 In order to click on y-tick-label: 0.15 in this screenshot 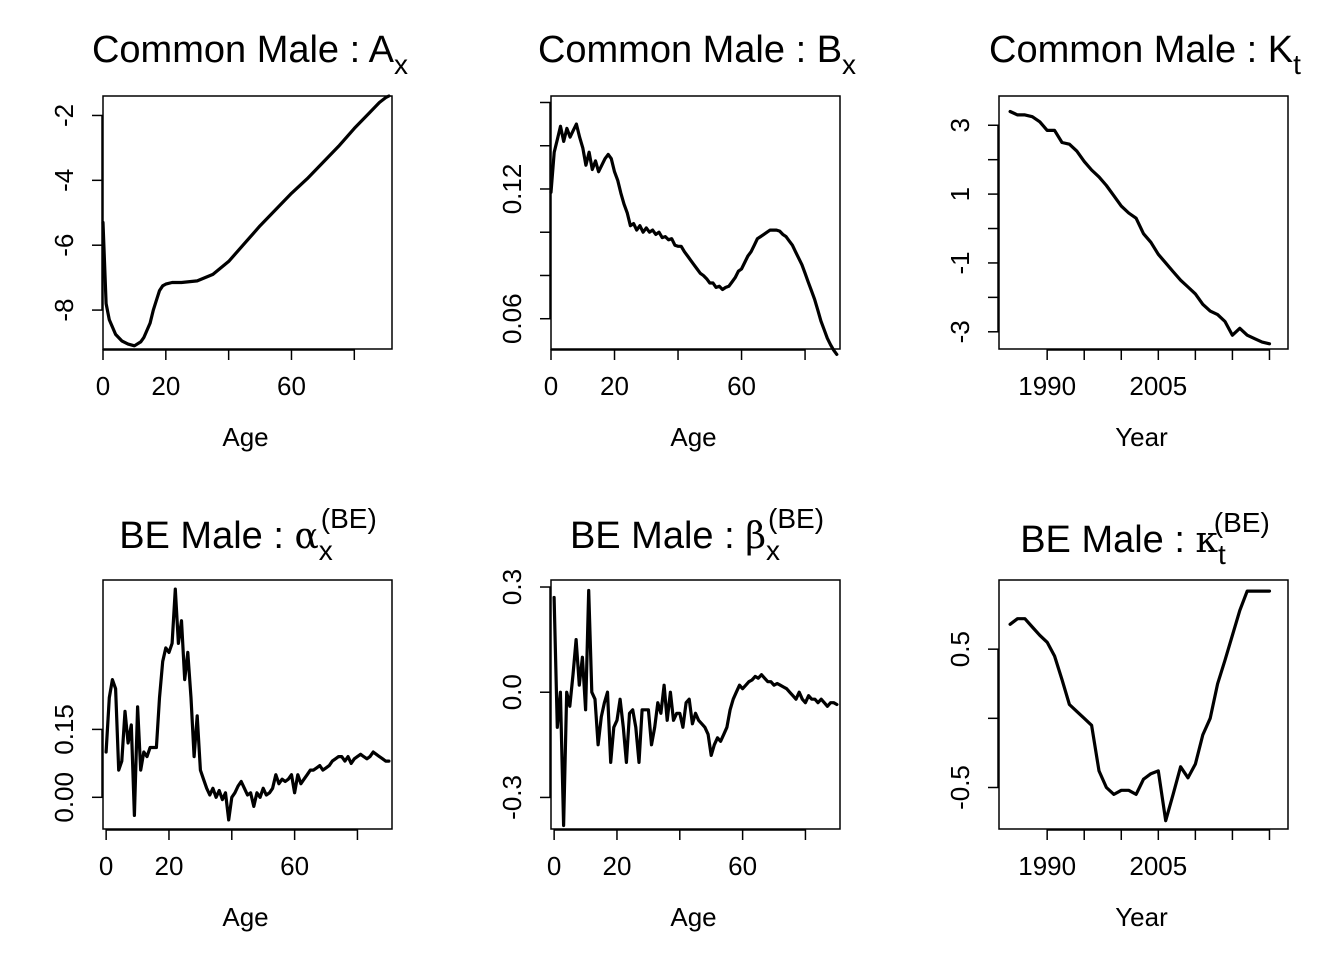, I will do `click(64, 729)`.